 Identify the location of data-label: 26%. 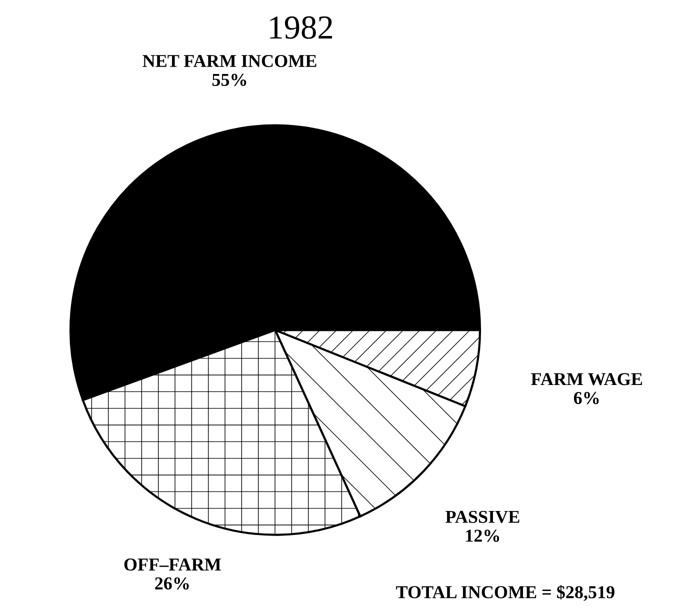
(172, 583).